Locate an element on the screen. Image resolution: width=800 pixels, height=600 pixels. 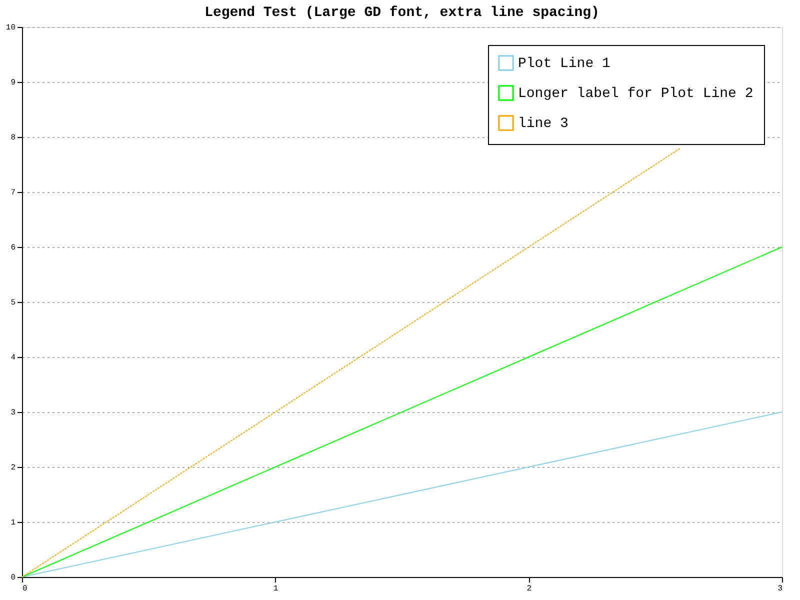
y-tick-label: 6 is located at coordinates (13, 248).